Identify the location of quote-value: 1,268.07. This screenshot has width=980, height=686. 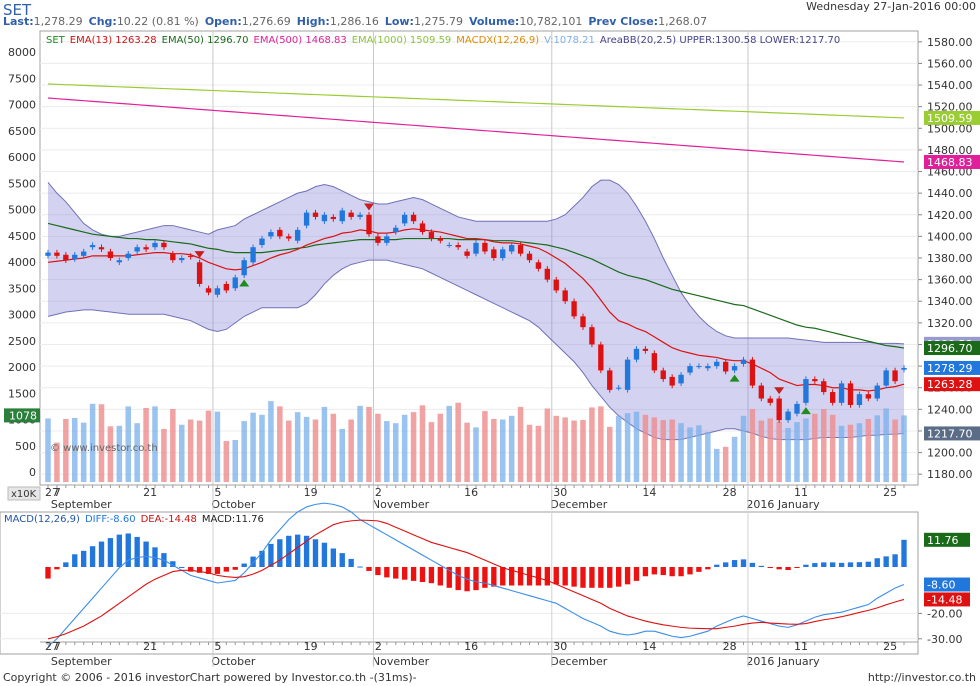
(682, 21).